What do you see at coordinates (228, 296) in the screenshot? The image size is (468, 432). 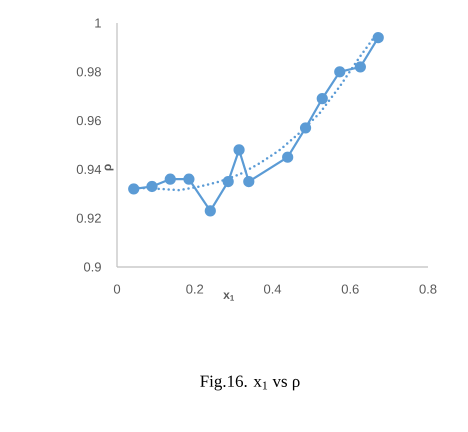 I see `x-axis-title: x$_{1}$` at bounding box center [228, 296].